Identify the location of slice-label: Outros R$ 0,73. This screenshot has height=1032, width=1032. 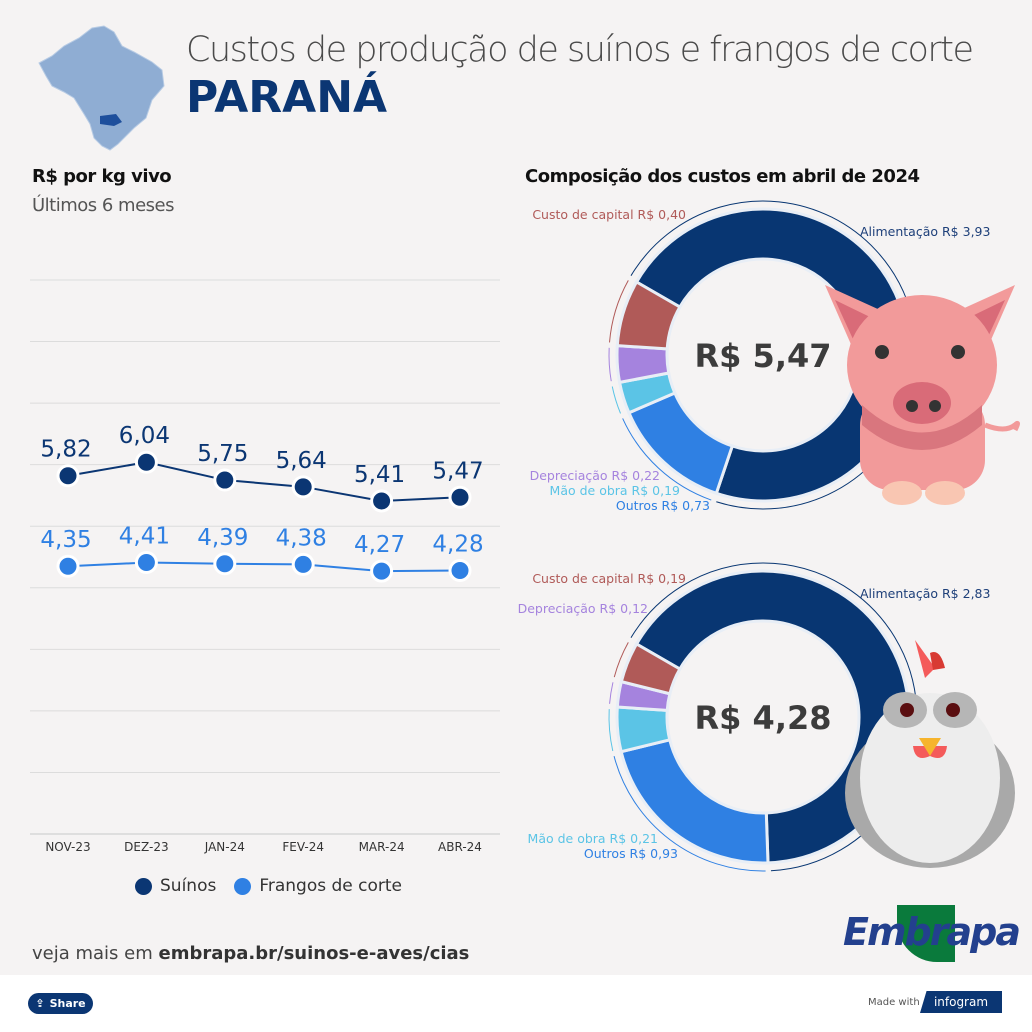
(663, 505).